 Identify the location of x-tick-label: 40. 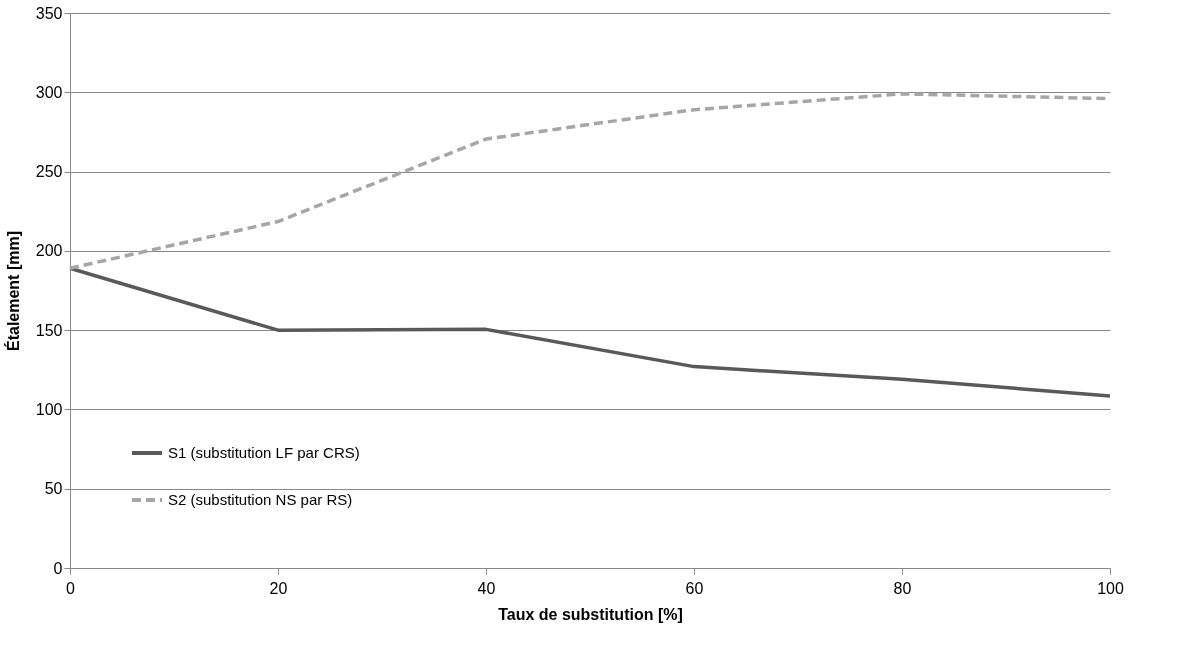
(486, 588).